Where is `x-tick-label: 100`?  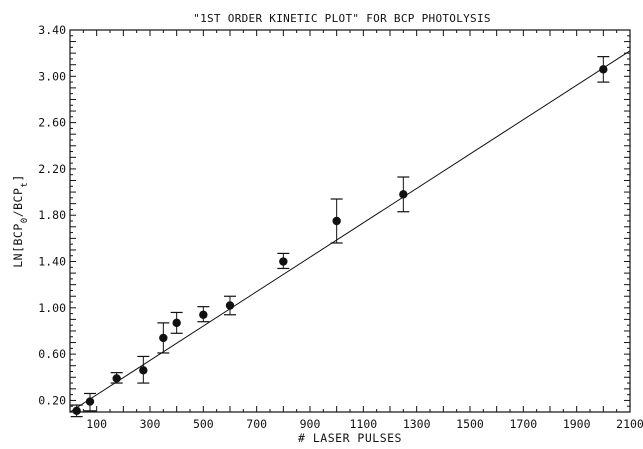 x-tick-label: 100 is located at coordinates (96, 424).